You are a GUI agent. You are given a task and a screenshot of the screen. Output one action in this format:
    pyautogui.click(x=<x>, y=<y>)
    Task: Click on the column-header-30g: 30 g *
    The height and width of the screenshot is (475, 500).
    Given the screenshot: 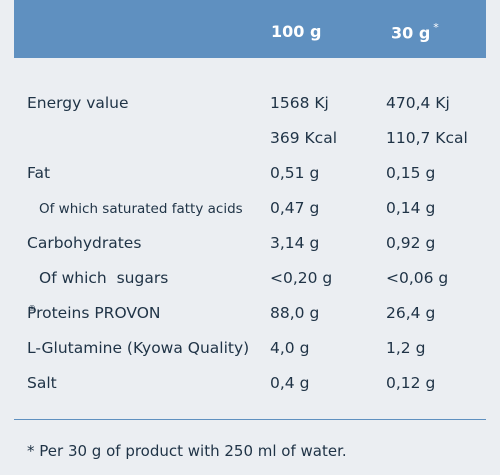 What is the action you would take?
    pyautogui.click(x=415, y=32)
    